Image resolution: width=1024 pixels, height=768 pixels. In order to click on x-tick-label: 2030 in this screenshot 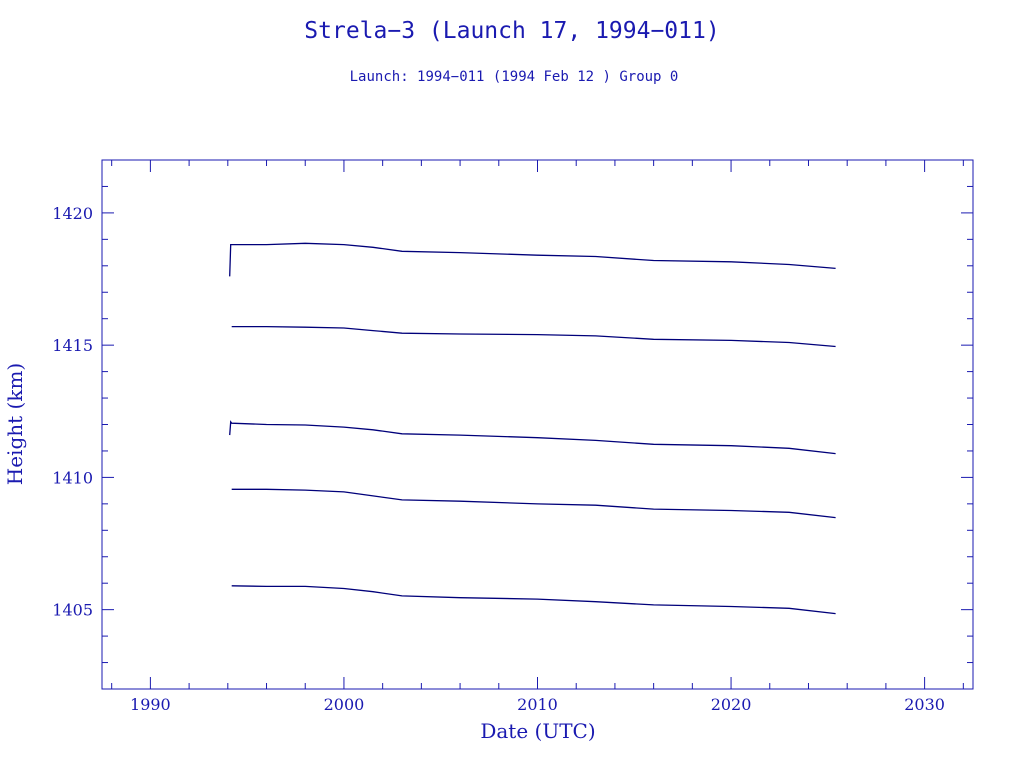, I will do `click(924, 704)`.